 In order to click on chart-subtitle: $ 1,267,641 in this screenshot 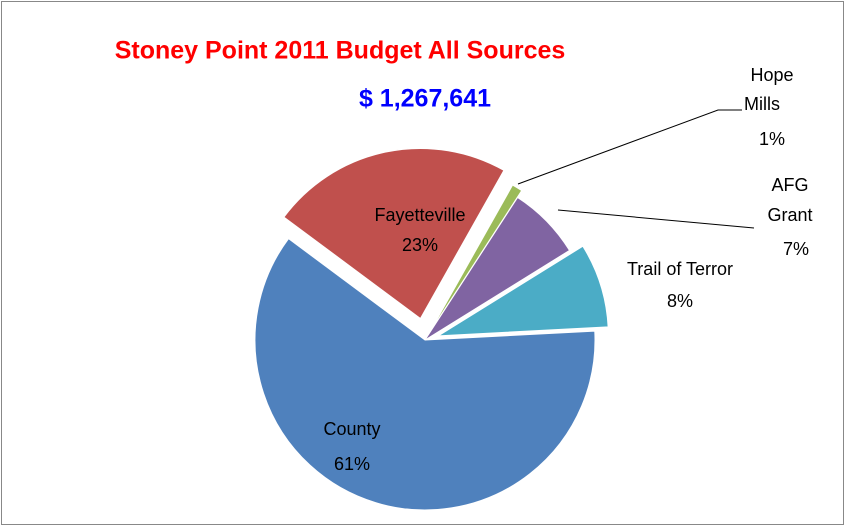, I will do `click(425, 99)`.